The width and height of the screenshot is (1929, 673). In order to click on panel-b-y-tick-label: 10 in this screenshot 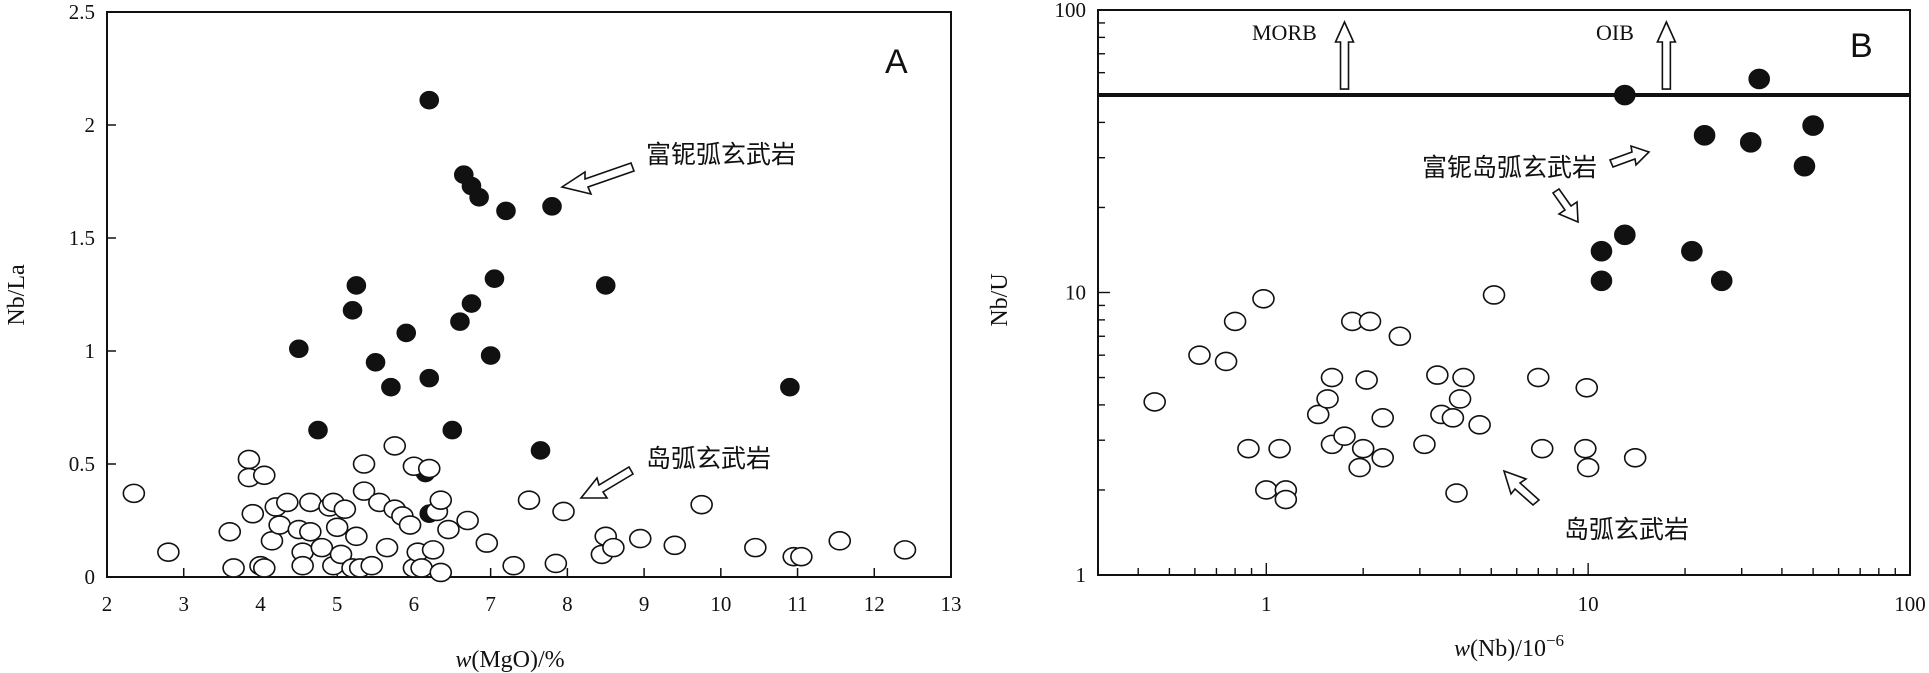, I will do `click(1075, 293)`.